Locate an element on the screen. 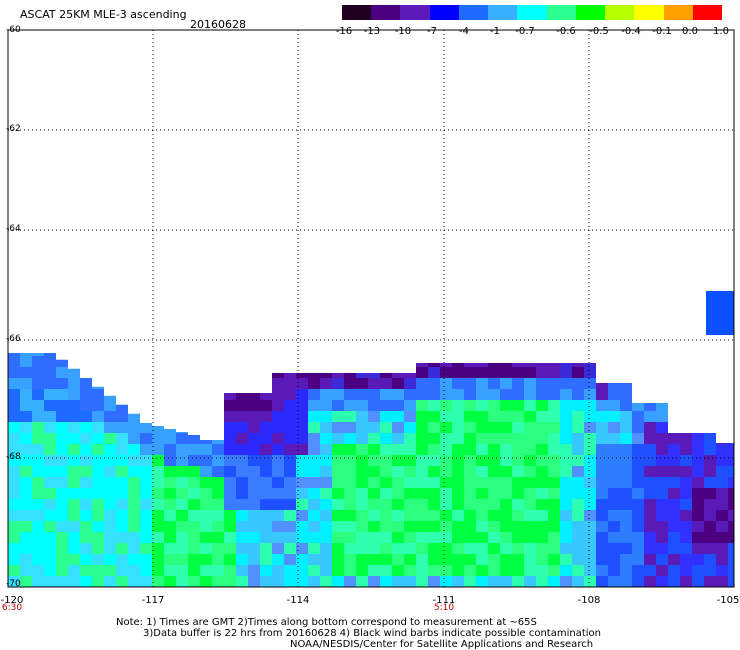 The height and width of the screenshot is (650, 740). product-title: ASCAT 25KM MLE-3 ascending is located at coordinates (103, 14).